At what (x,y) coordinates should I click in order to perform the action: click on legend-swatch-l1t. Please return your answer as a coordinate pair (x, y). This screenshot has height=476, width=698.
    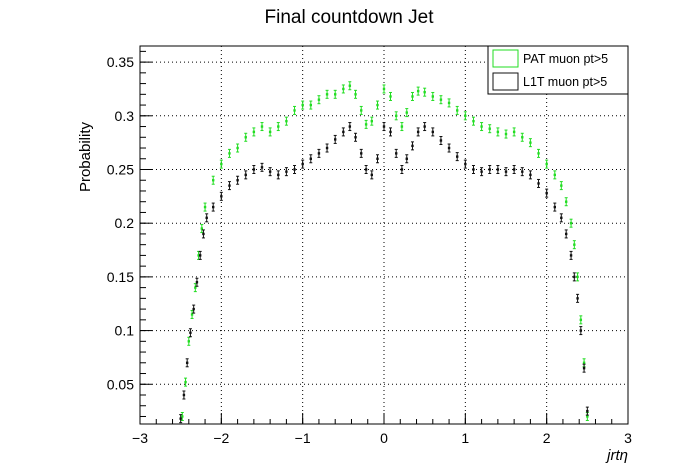
    Looking at the image, I should click on (505, 81).